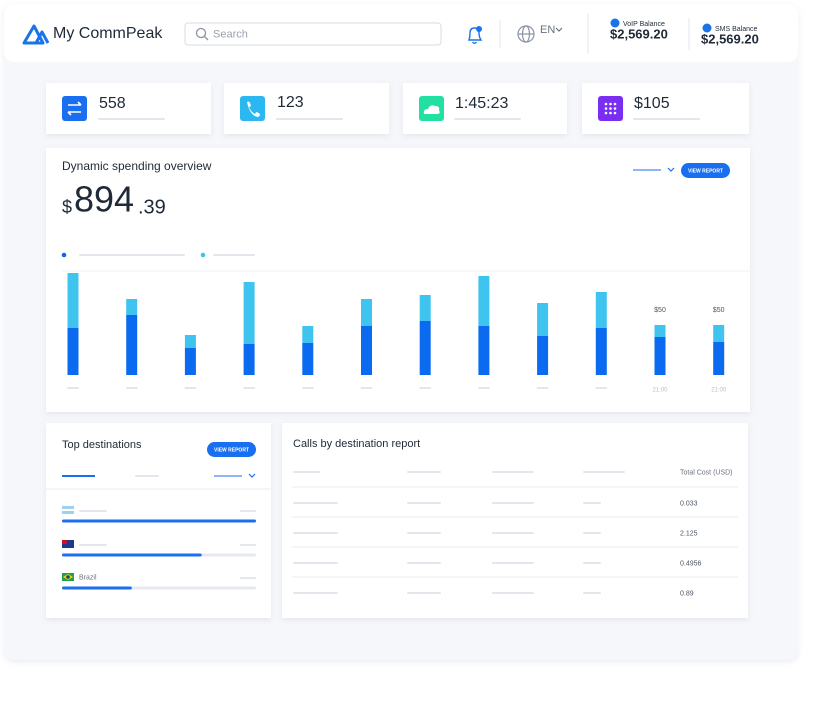 This screenshot has width=829, height=719. What do you see at coordinates (137, 166) in the screenshot?
I see `spending-title: Dynamic spending overview` at bounding box center [137, 166].